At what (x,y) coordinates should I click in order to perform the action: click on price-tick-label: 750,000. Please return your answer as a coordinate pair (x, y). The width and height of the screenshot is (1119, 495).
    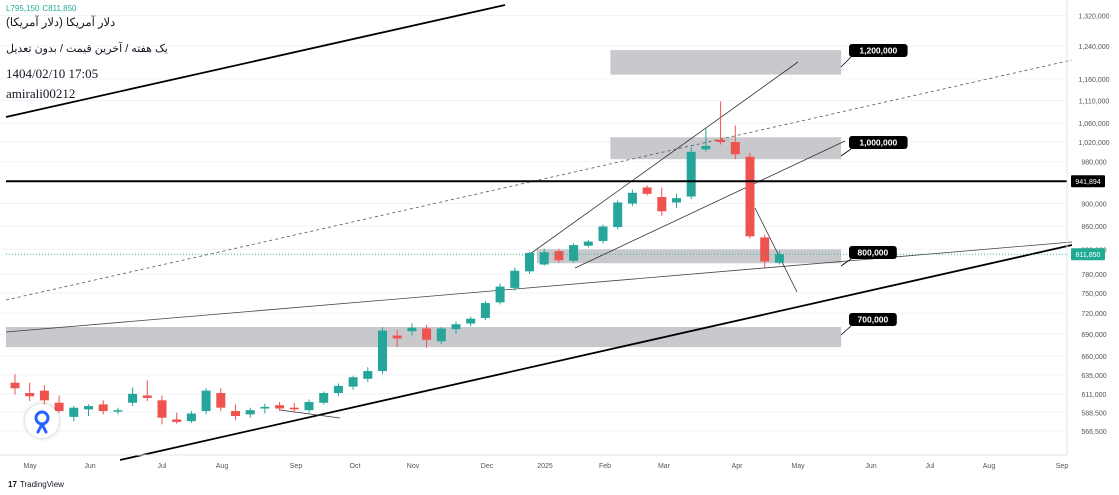
    Looking at the image, I should click on (1093, 294).